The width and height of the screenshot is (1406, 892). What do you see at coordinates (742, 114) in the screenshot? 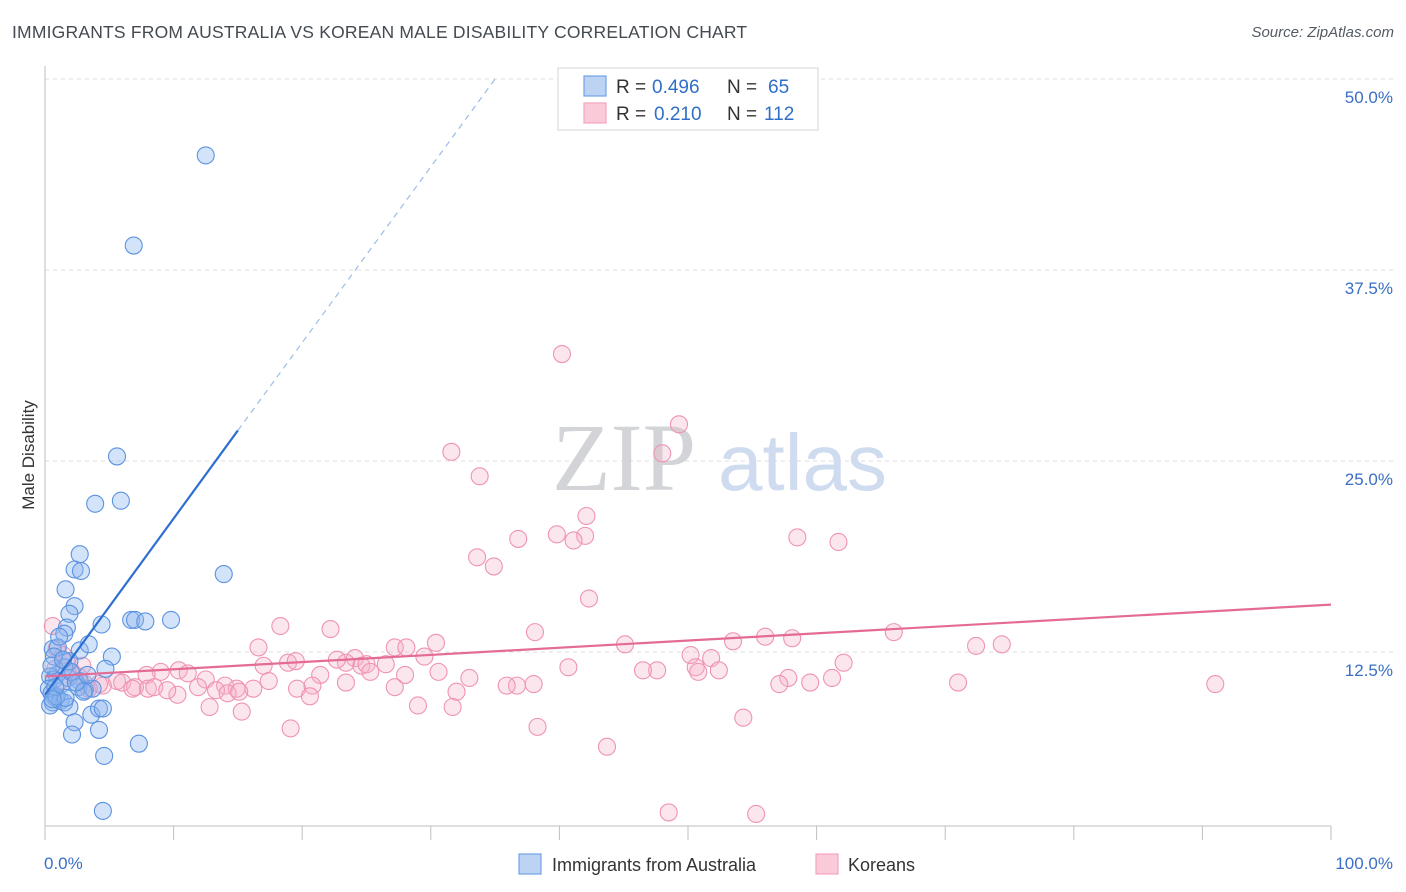
I see `legend-n-label-2: N =` at bounding box center [742, 114].